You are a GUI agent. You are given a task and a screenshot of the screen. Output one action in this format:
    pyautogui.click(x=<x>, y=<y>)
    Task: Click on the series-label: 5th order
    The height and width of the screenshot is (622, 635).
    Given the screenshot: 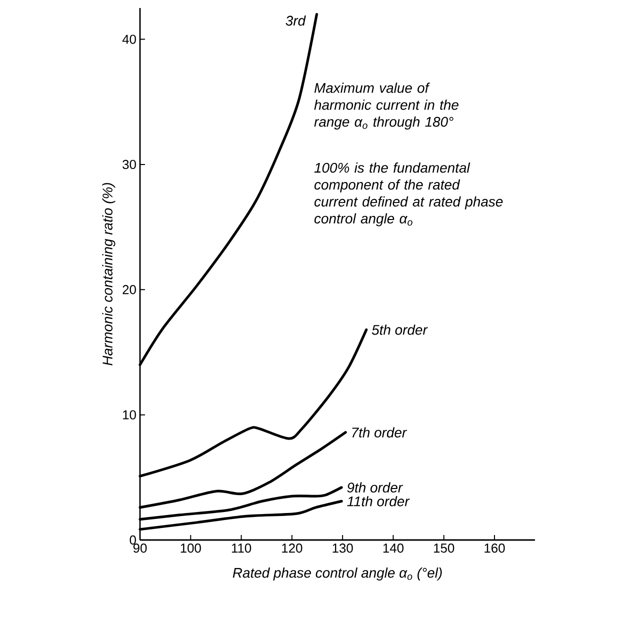 What is the action you would take?
    pyautogui.click(x=400, y=329)
    